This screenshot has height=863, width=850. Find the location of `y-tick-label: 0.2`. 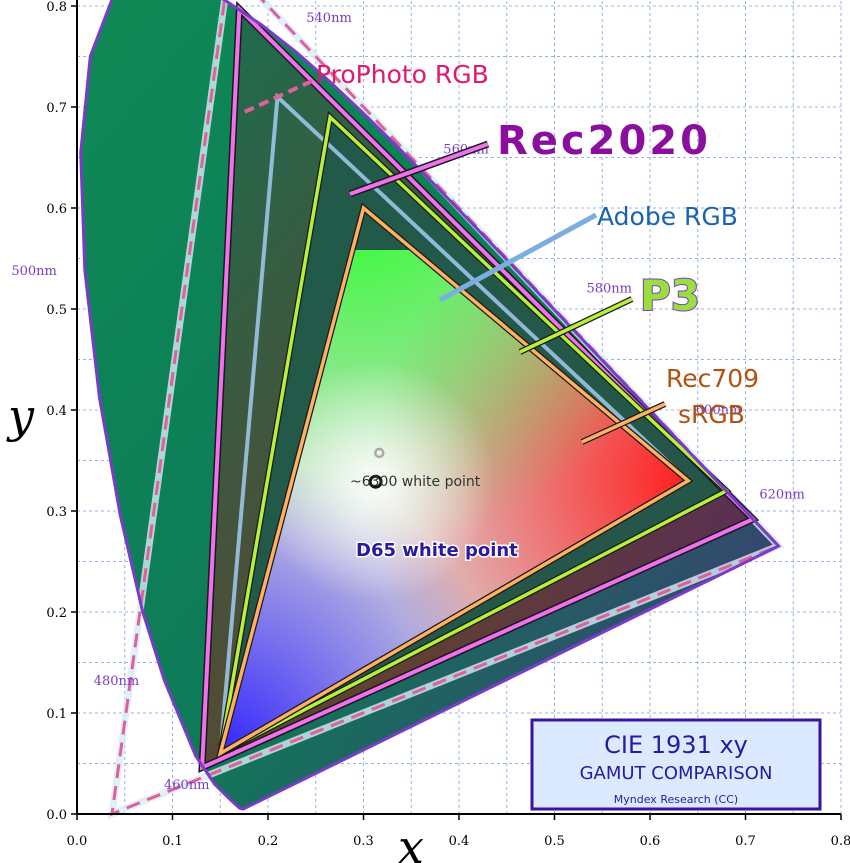

y-tick-label: 0.2 is located at coordinates (56, 613).